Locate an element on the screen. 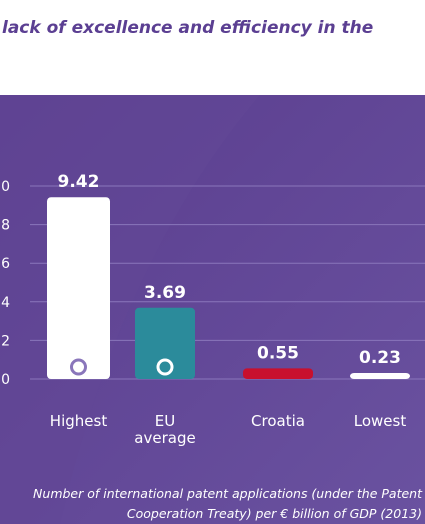  value-label: 9.42 is located at coordinates (79, 182).